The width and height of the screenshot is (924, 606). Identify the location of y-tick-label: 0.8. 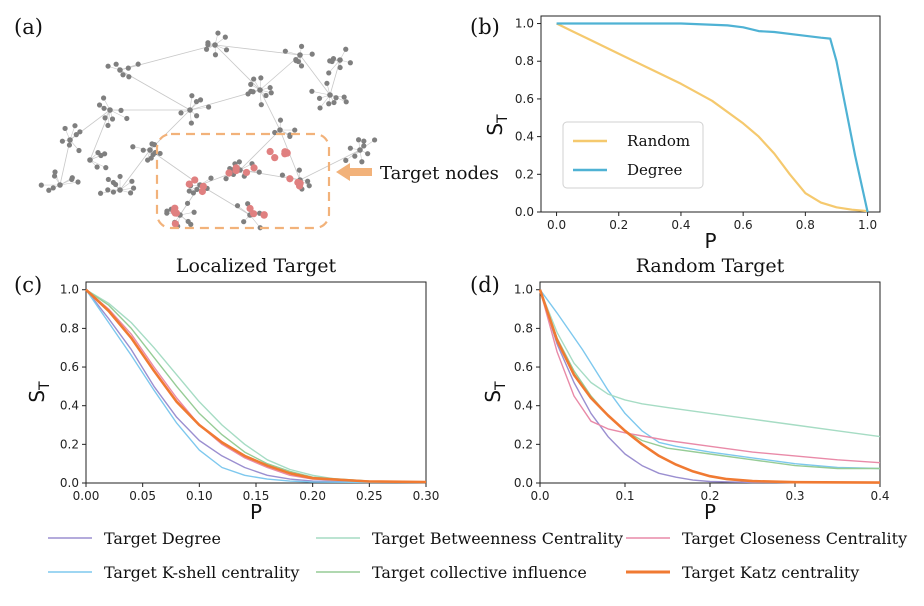
(524, 61).